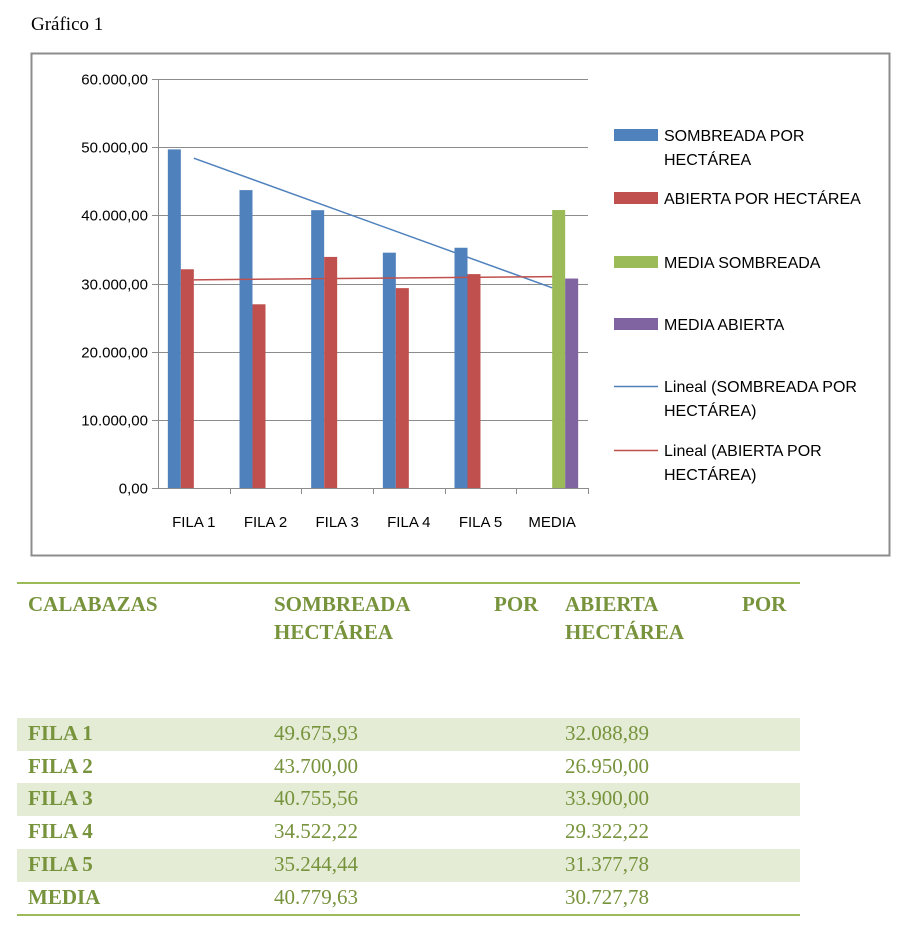 Image resolution: width=921 pixels, height=944 pixels. I want to click on sombreada-value: 40.755,56, so click(316, 798).